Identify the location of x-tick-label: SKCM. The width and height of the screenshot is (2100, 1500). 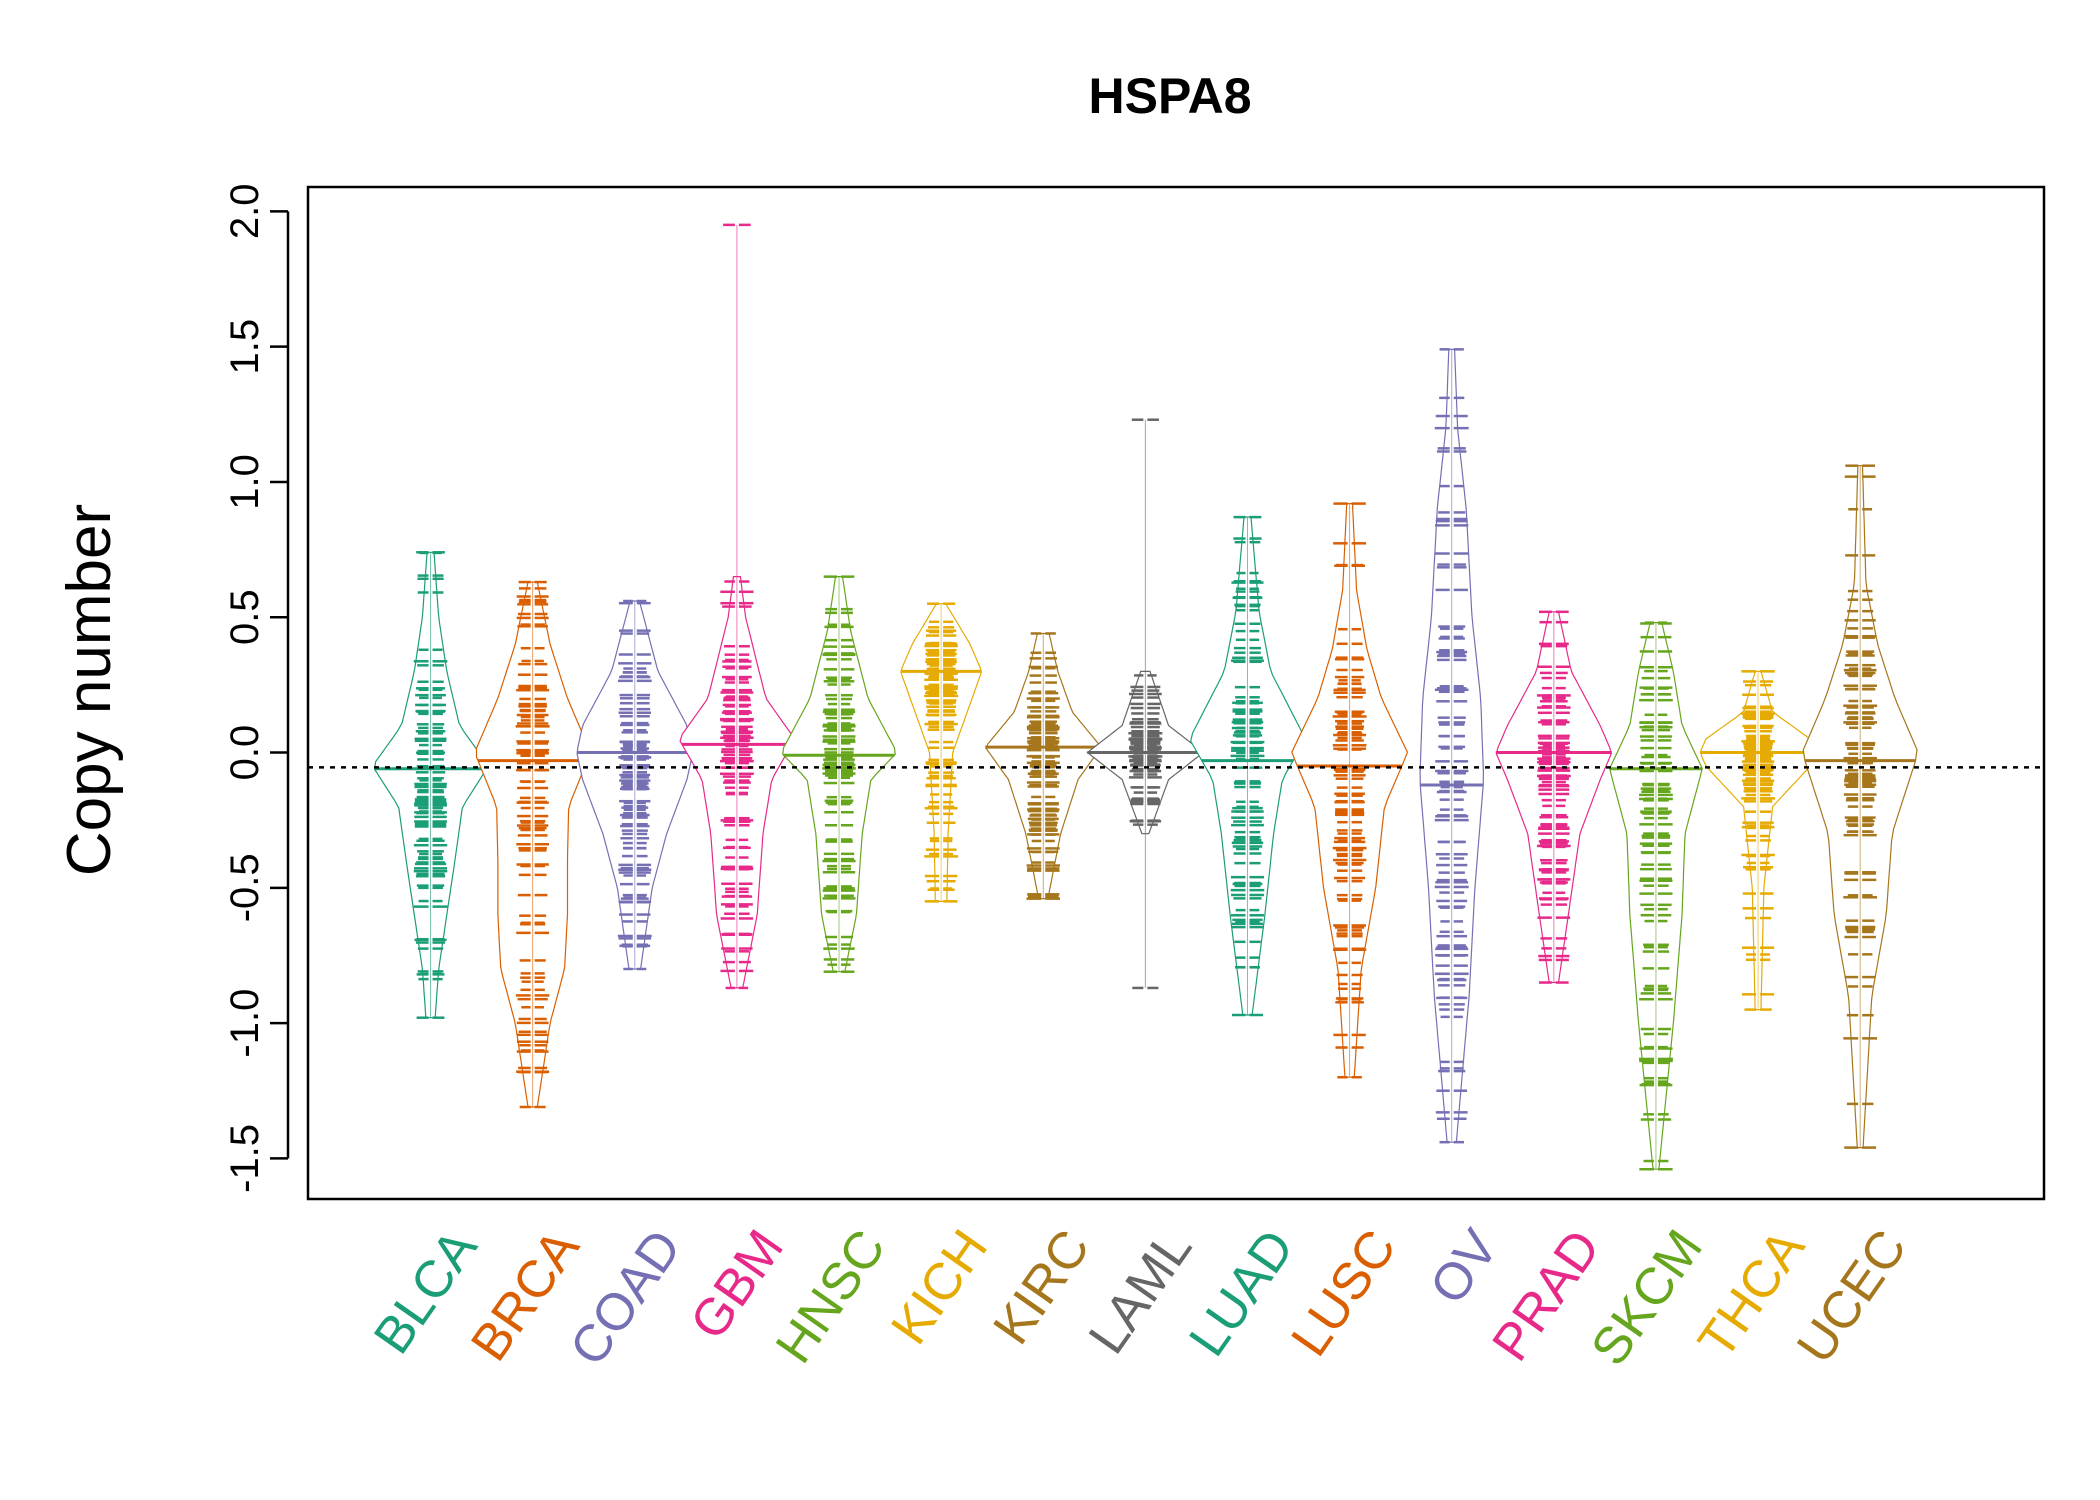
(1647, 1298).